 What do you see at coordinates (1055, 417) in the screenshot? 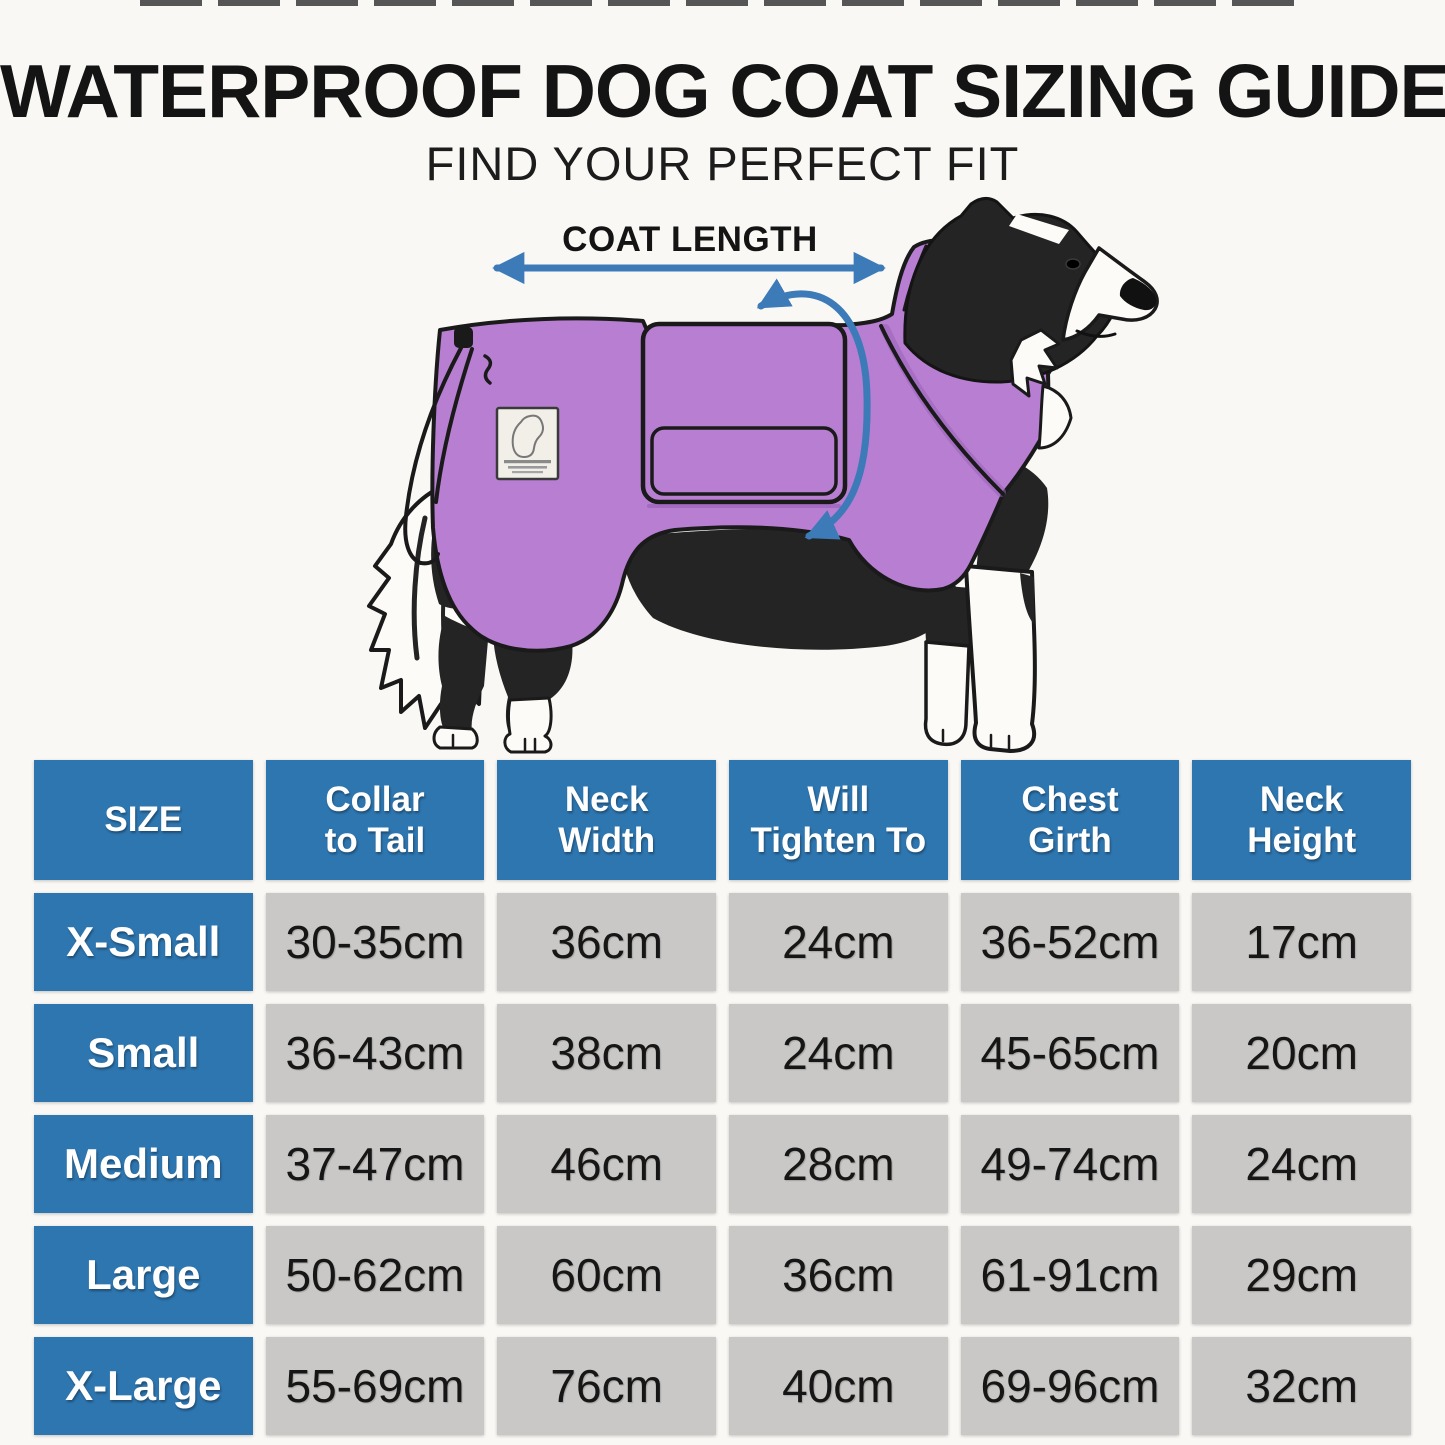
I see `chest-blaze` at bounding box center [1055, 417].